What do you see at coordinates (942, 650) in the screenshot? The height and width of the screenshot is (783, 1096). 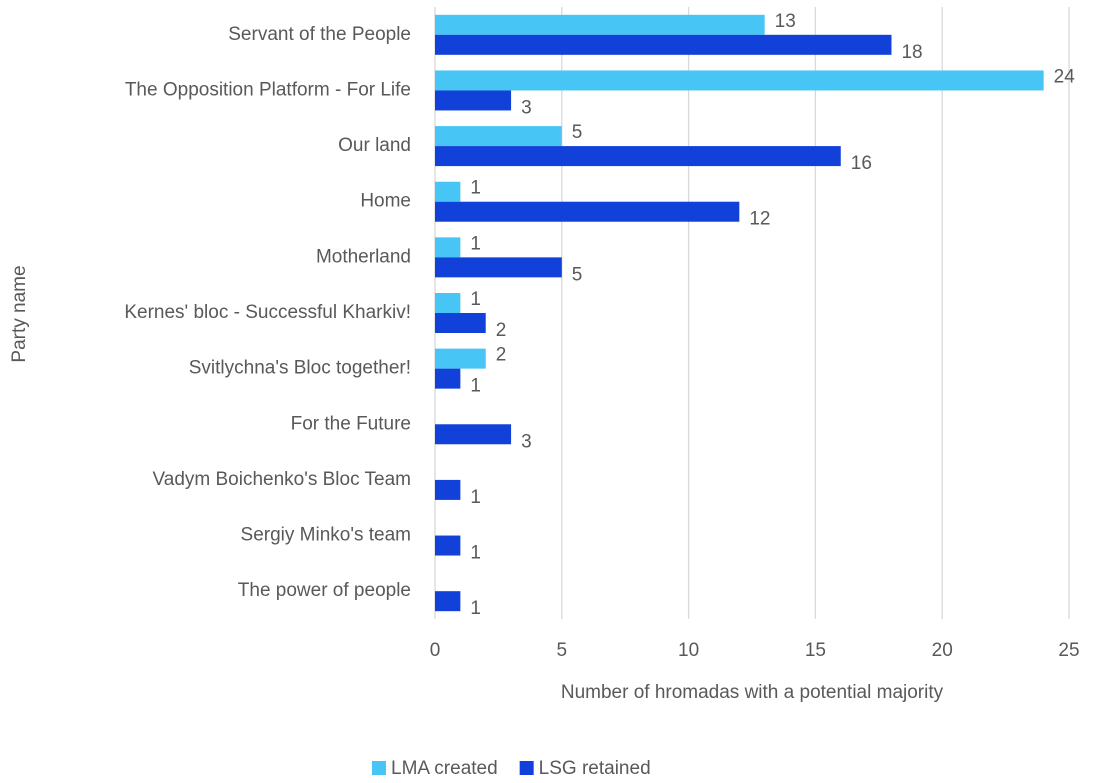 I see `x-tick-label: 20` at bounding box center [942, 650].